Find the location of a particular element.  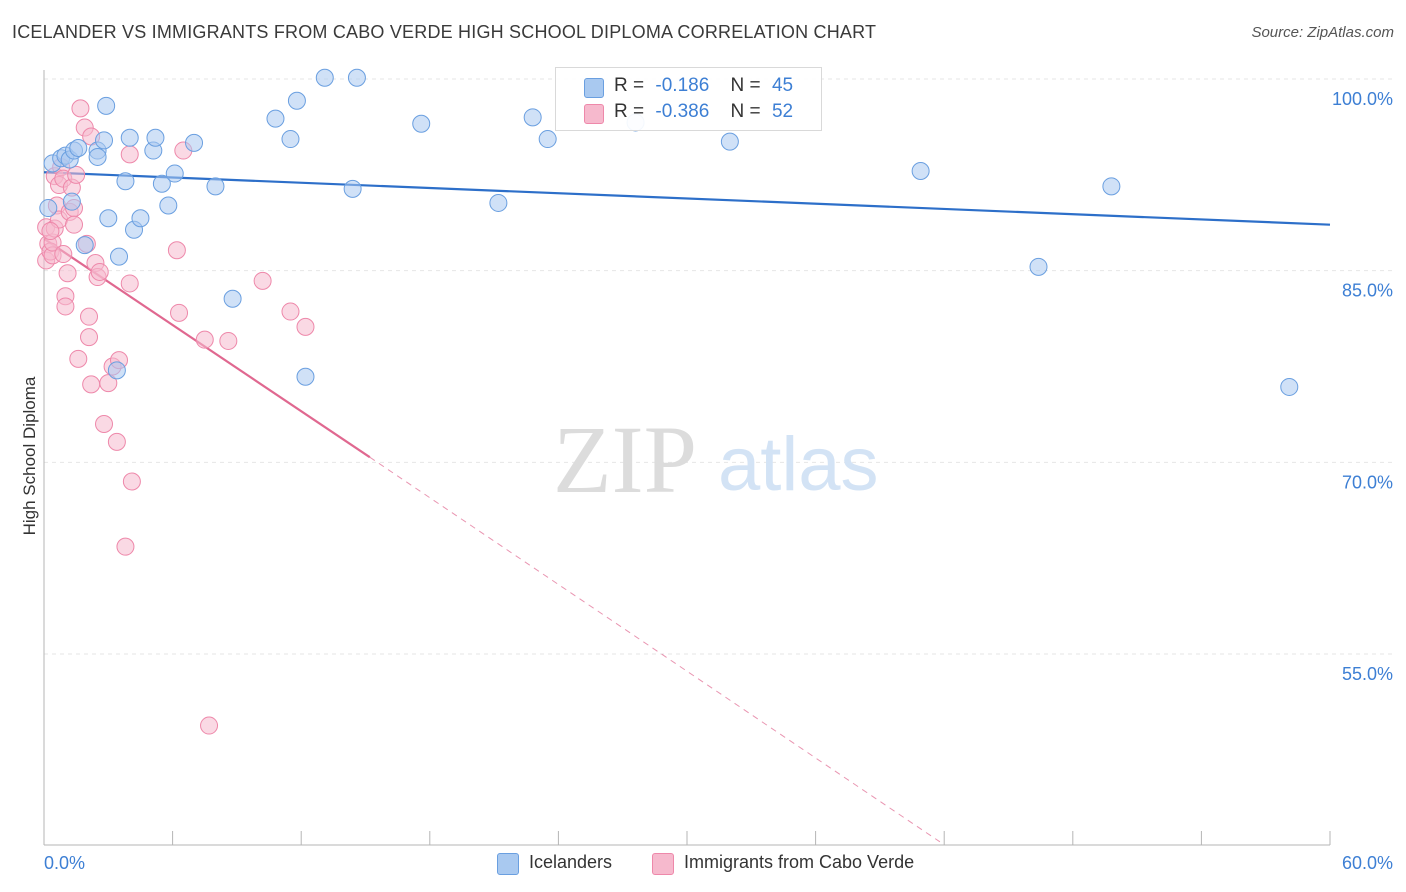

y-tick-label: 70.0% is located at coordinates (1367, 482).